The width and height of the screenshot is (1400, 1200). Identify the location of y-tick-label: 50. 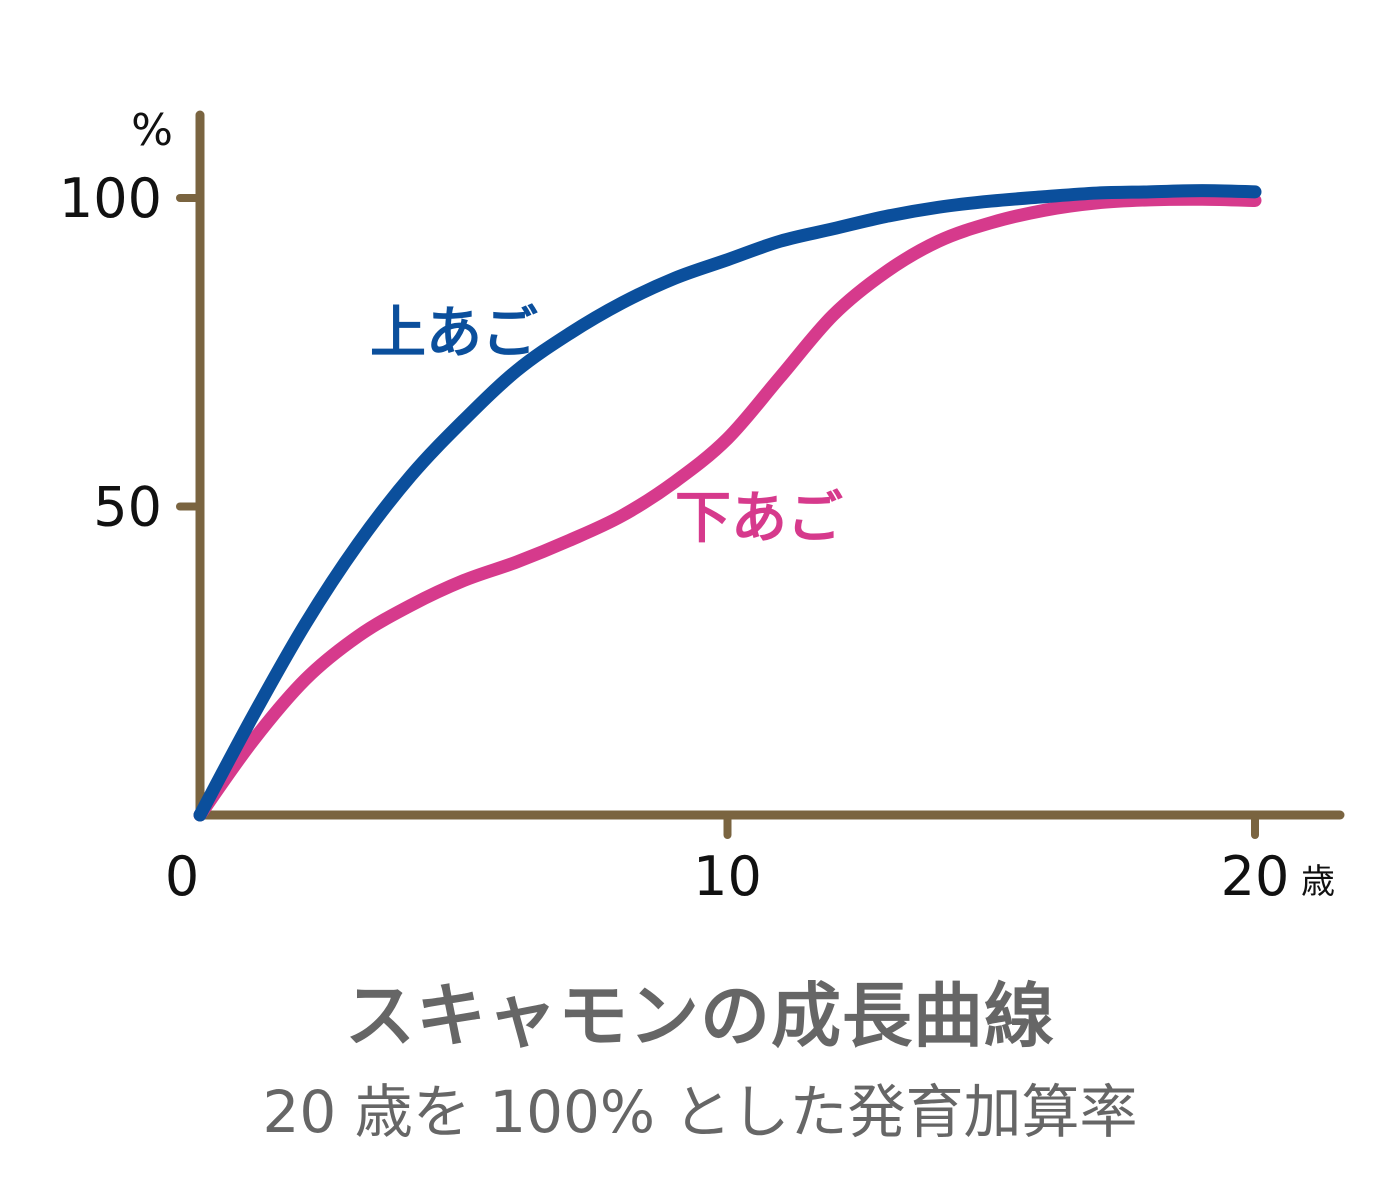
(127, 507).